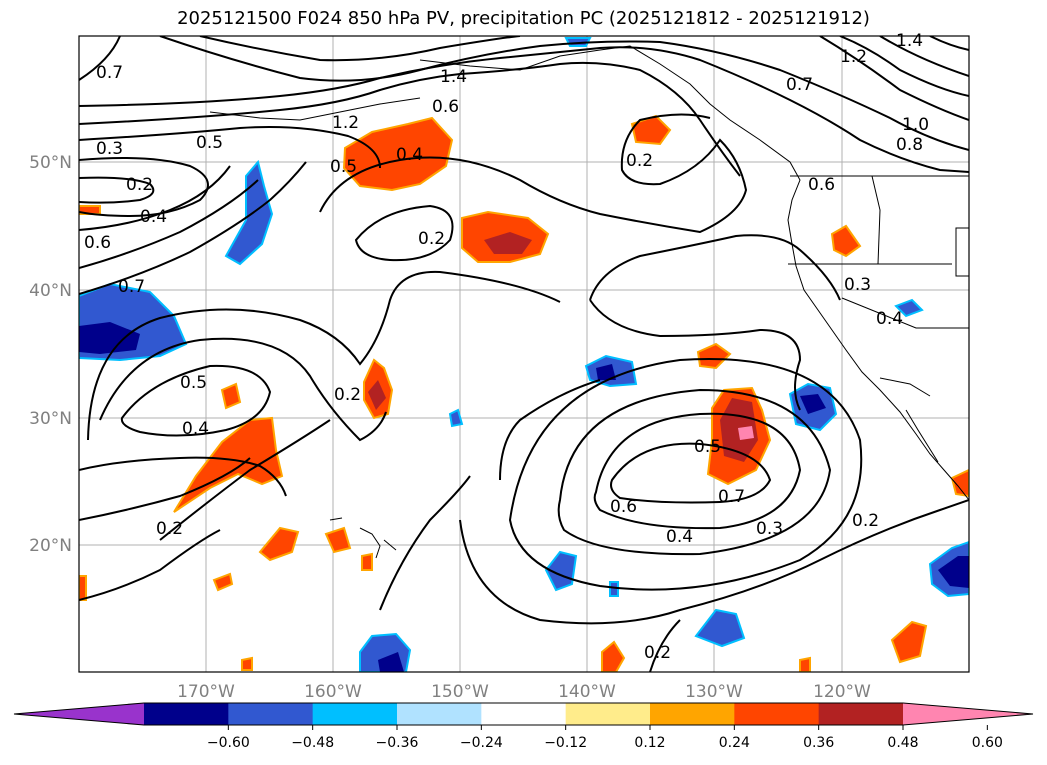  I want to click on colorbar-tick-label: −0.36, so click(397, 743).